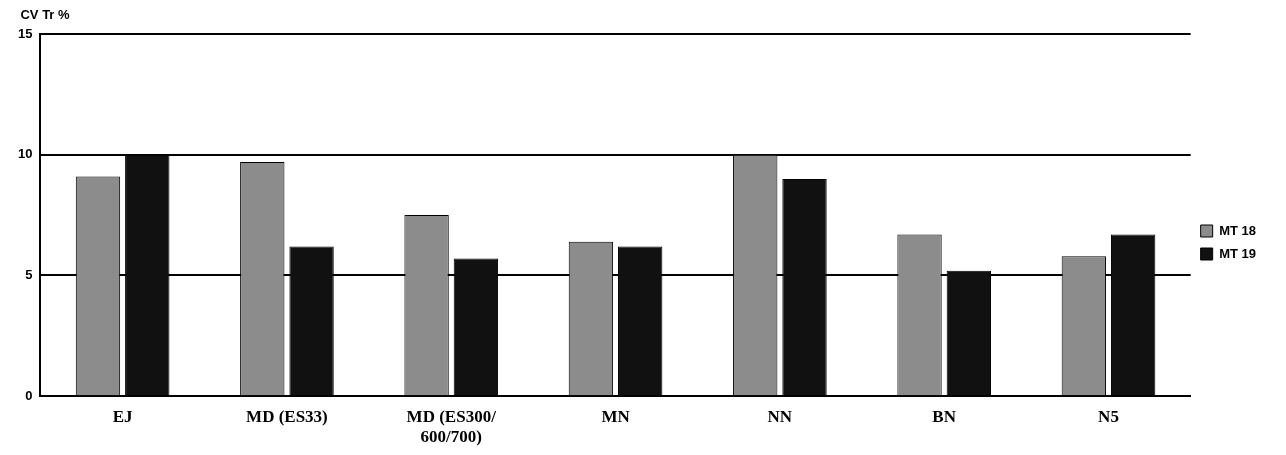 This screenshot has height=455, width=1286. I want to click on x-tick-label: NN, so click(780, 416).